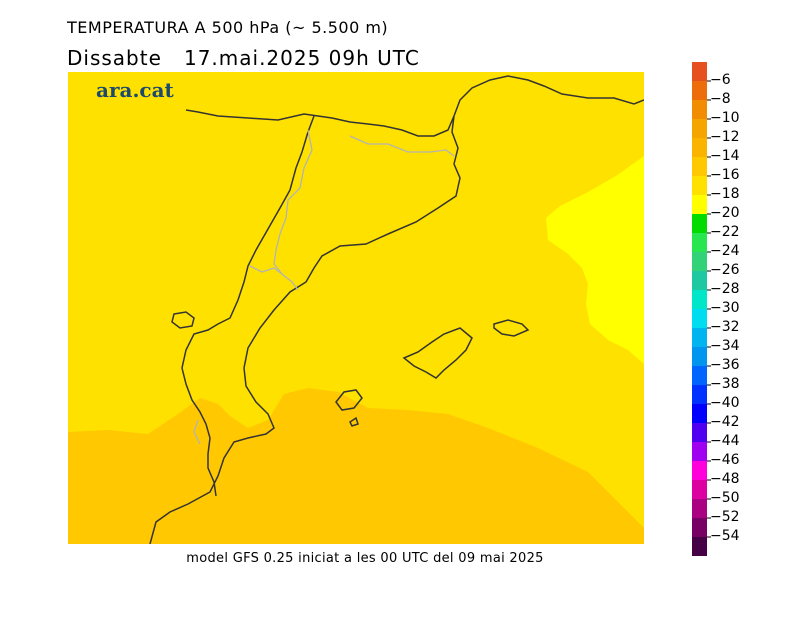 This screenshot has width=800, height=617. What do you see at coordinates (725, 175) in the screenshot?
I see `legend-label: −16` at bounding box center [725, 175].